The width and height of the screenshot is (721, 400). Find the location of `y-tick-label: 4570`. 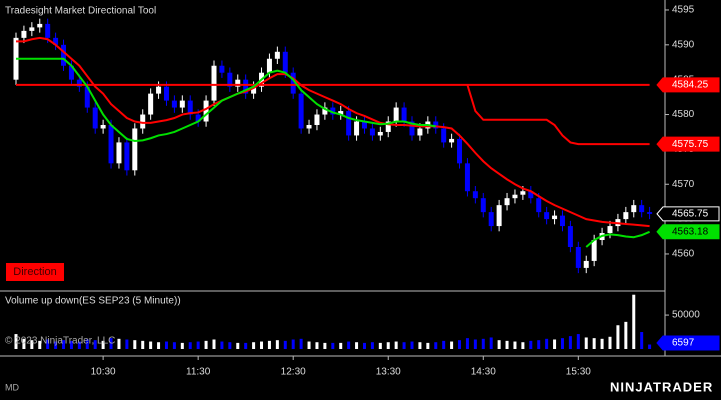

y-tick-label: 4570 is located at coordinates (683, 184).